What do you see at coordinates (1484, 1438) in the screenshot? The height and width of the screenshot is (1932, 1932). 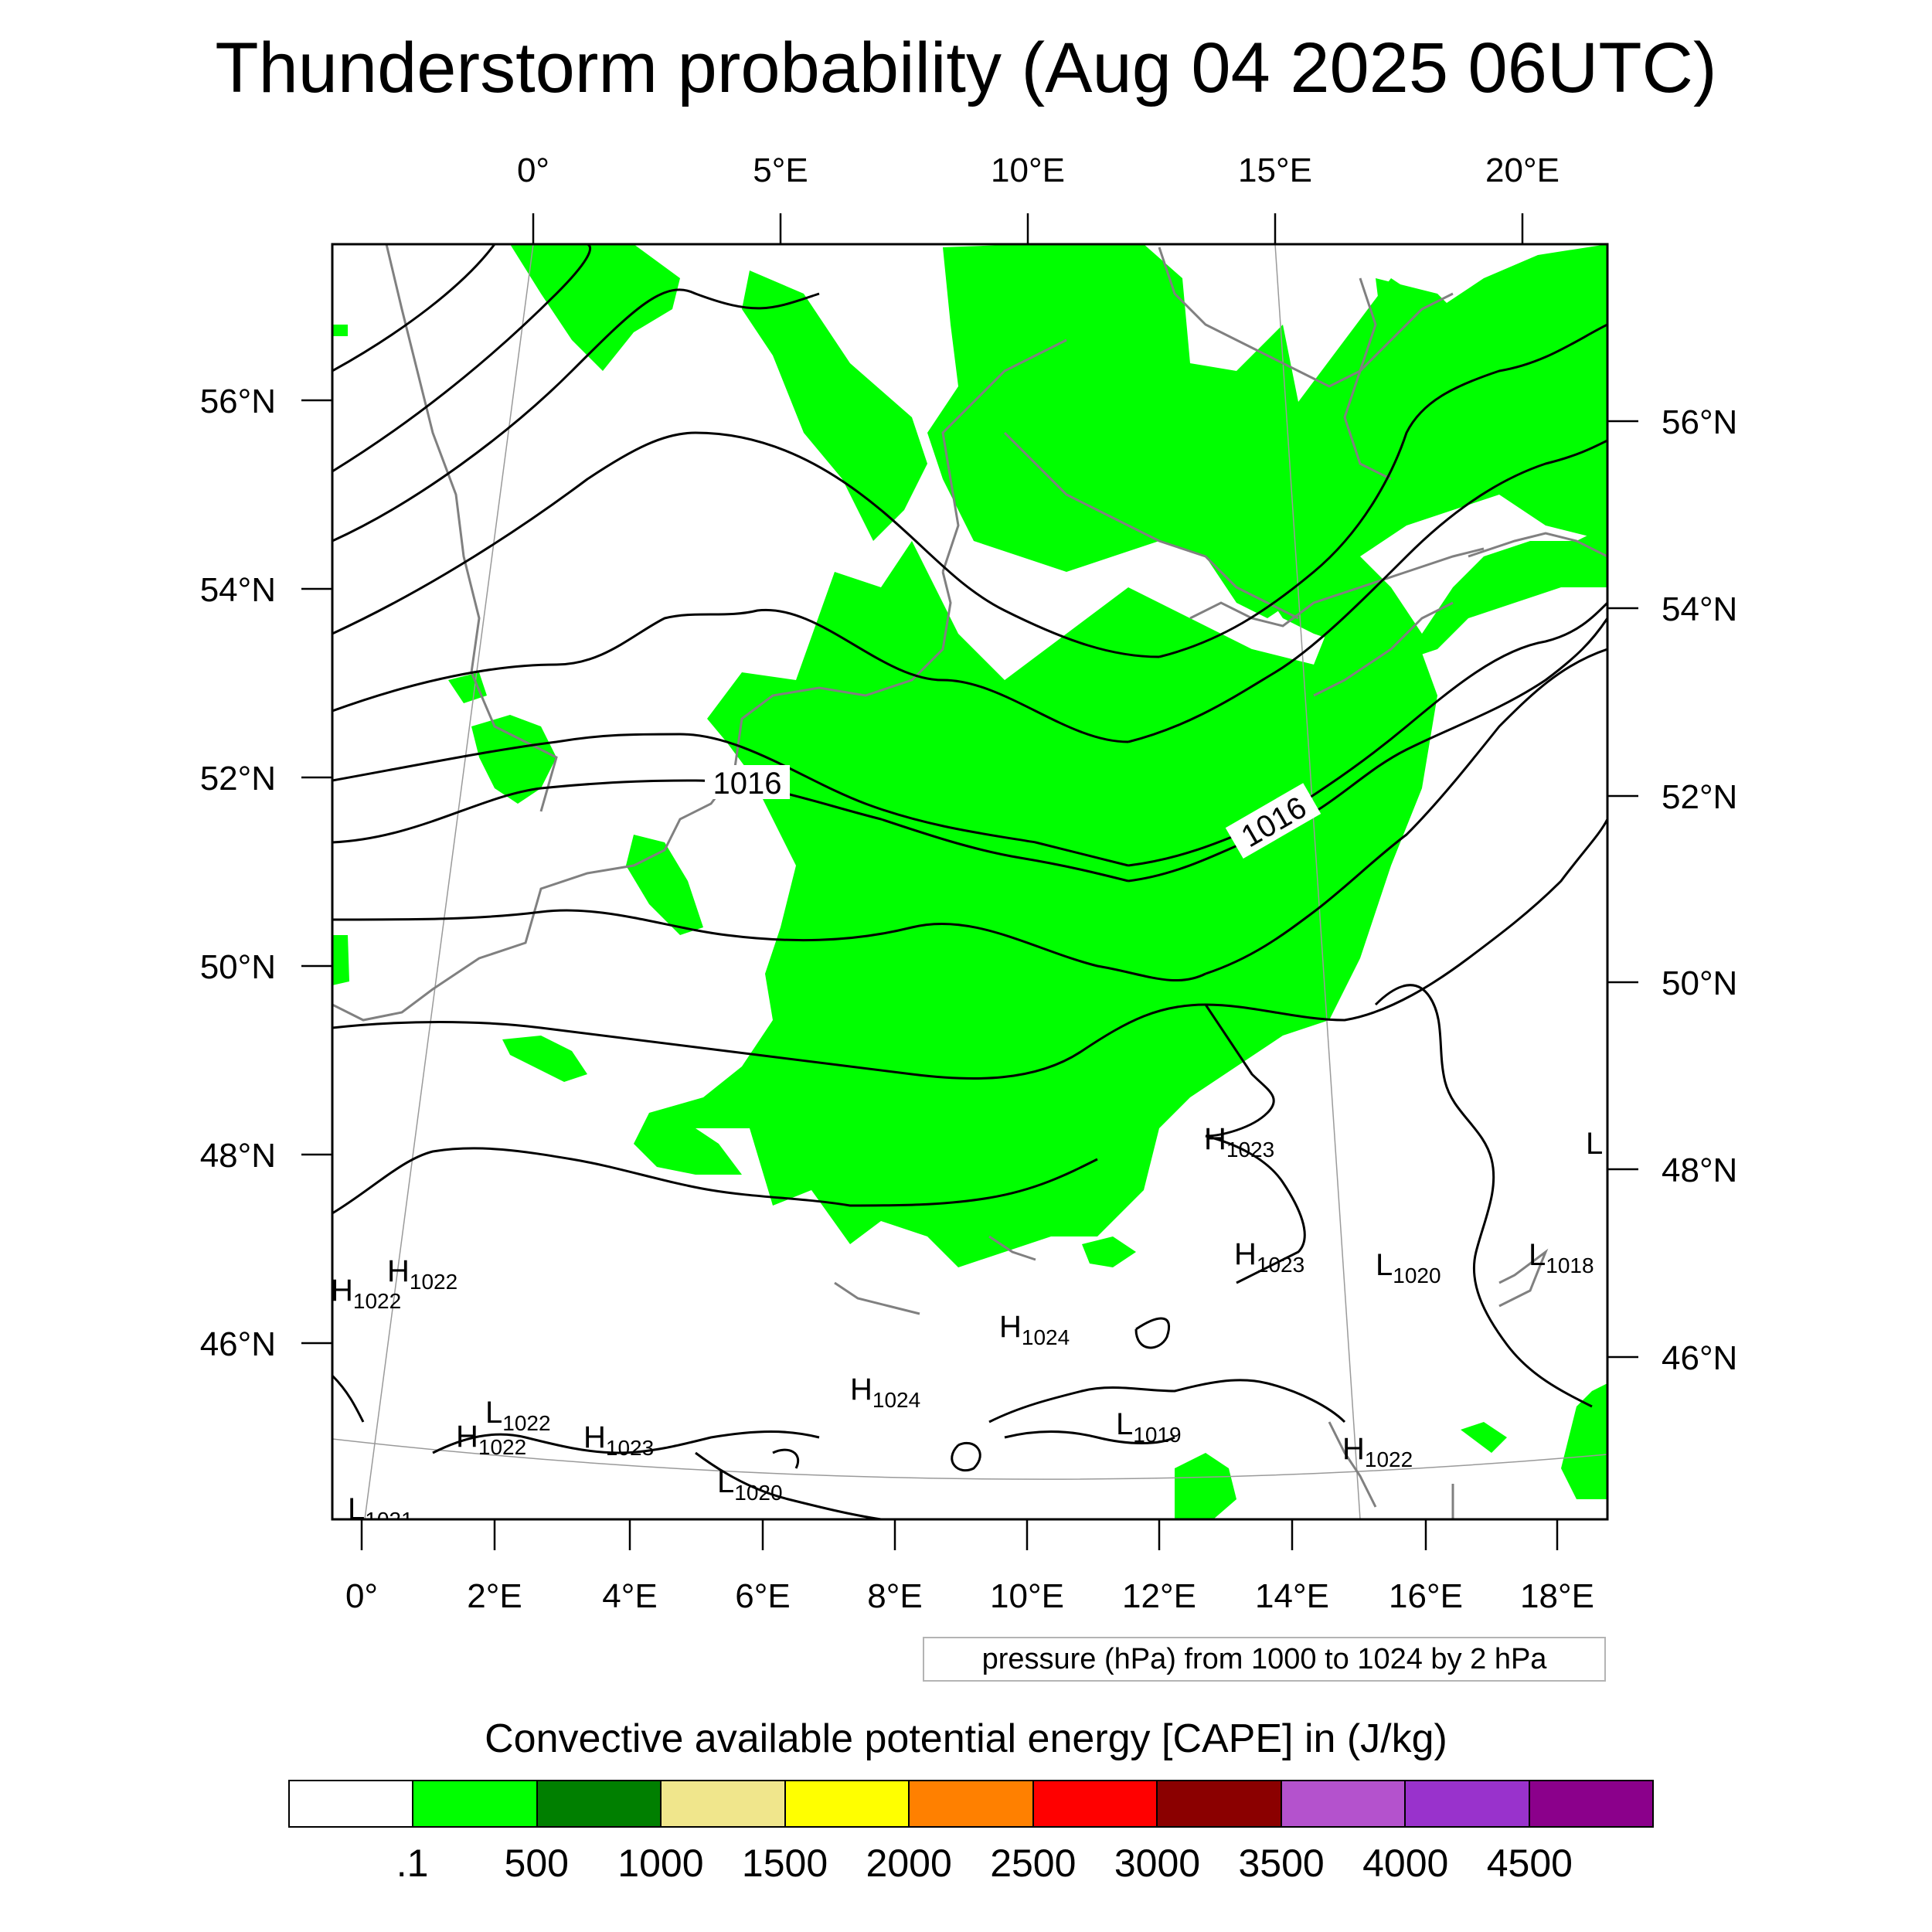 I see `cape-area-east-coast` at bounding box center [1484, 1438].